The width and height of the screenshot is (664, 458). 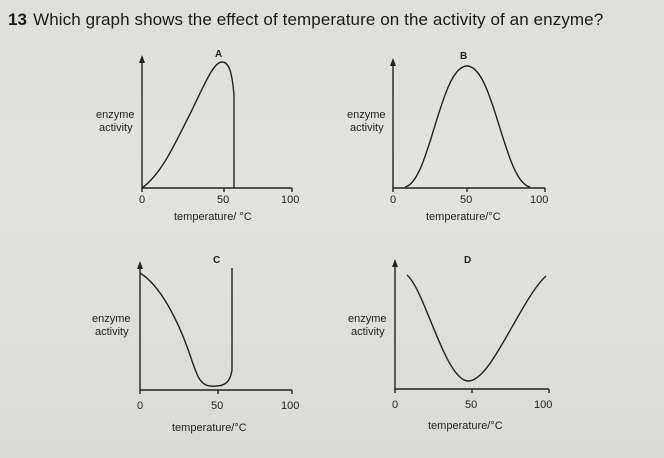 I want to click on graph-a-ylabel-line1: enzyme, so click(x=115, y=115).